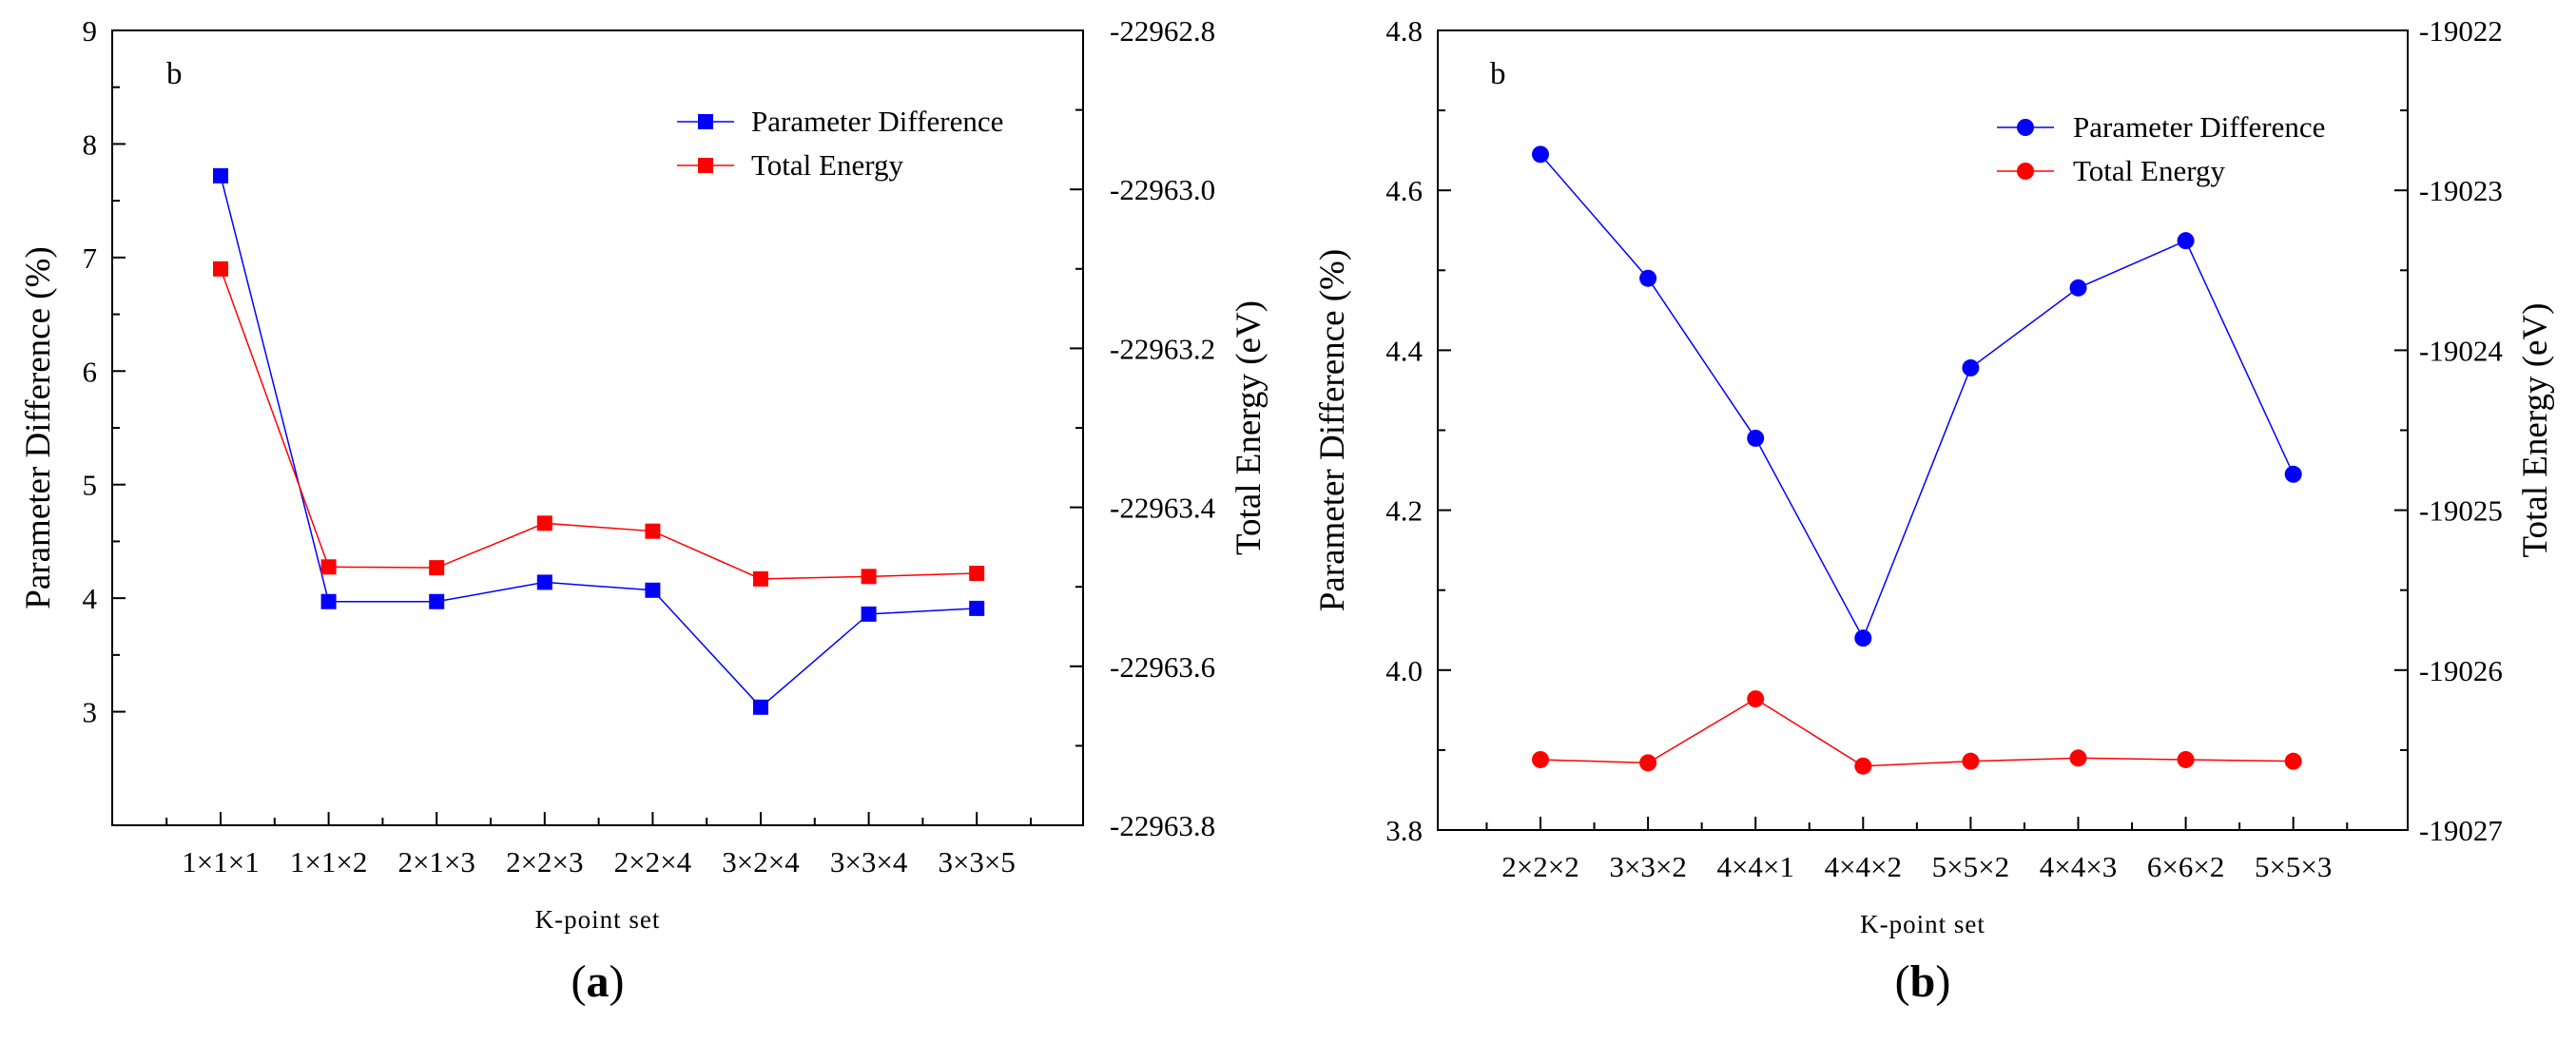  I want to click on left-y-tick-label: 6, so click(90, 371).